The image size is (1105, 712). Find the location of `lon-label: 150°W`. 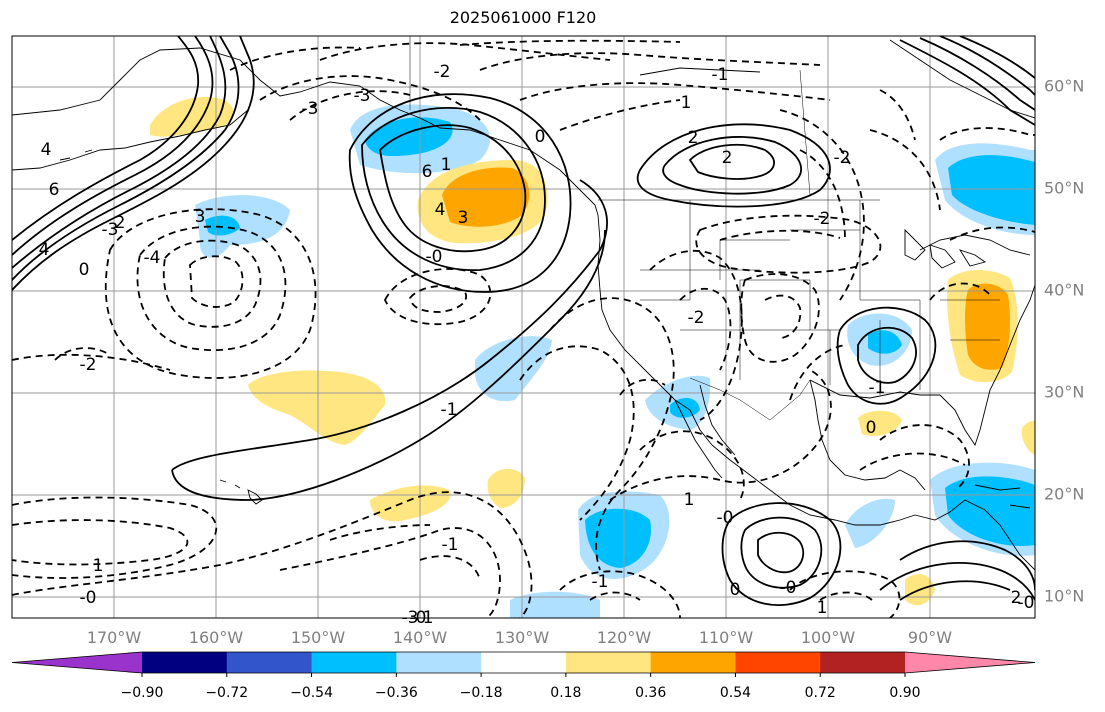

lon-label: 150°W is located at coordinates (318, 637).